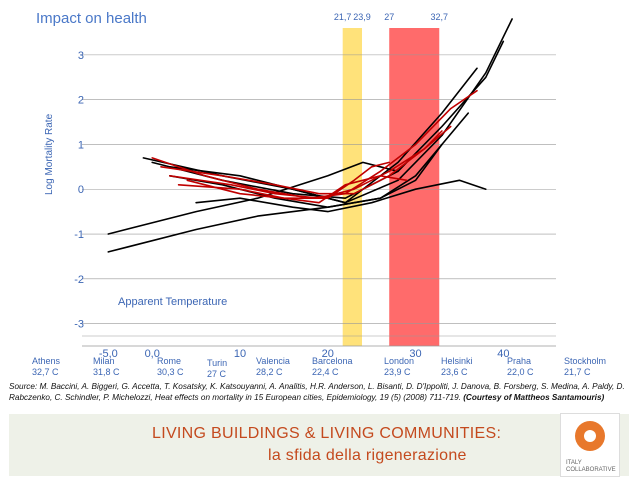 This screenshot has width=638, height=479. I want to click on flower-logo-icon, so click(590, 436).